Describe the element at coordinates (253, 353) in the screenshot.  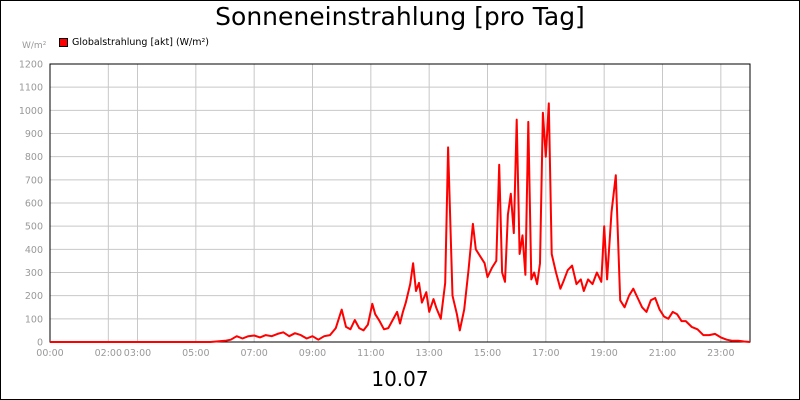
I see `x-tick-label: 07:00` at that location.